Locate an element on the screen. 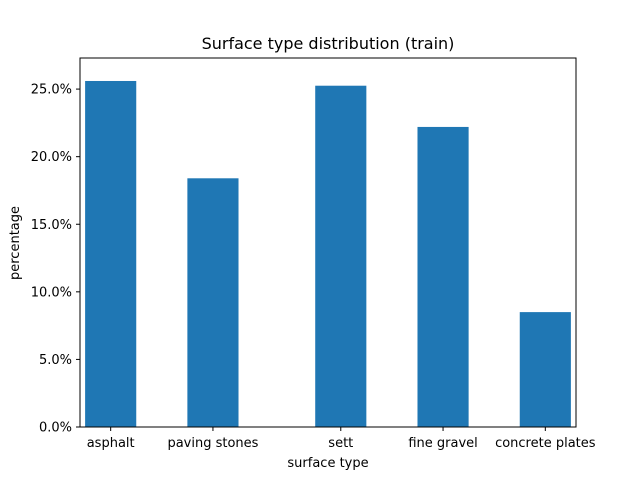  y-tick-label: 5.0% is located at coordinates (55, 360).